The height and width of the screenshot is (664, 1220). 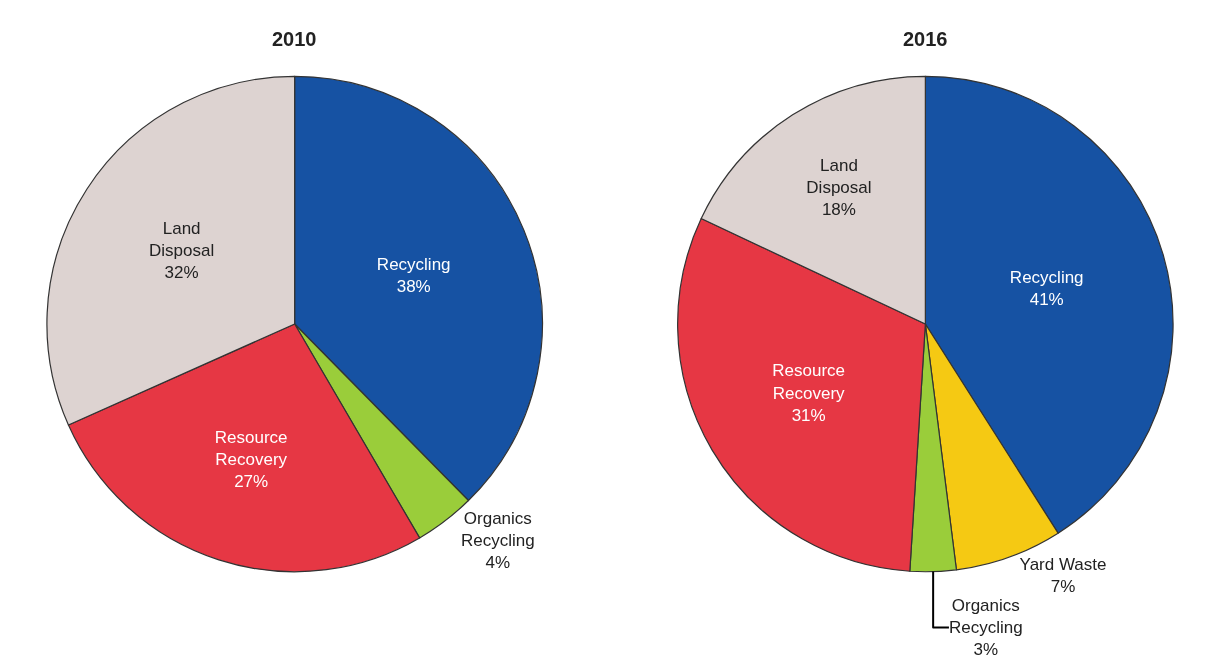 What do you see at coordinates (838, 210) in the screenshot?
I see `data-label: 18%` at bounding box center [838, 210].